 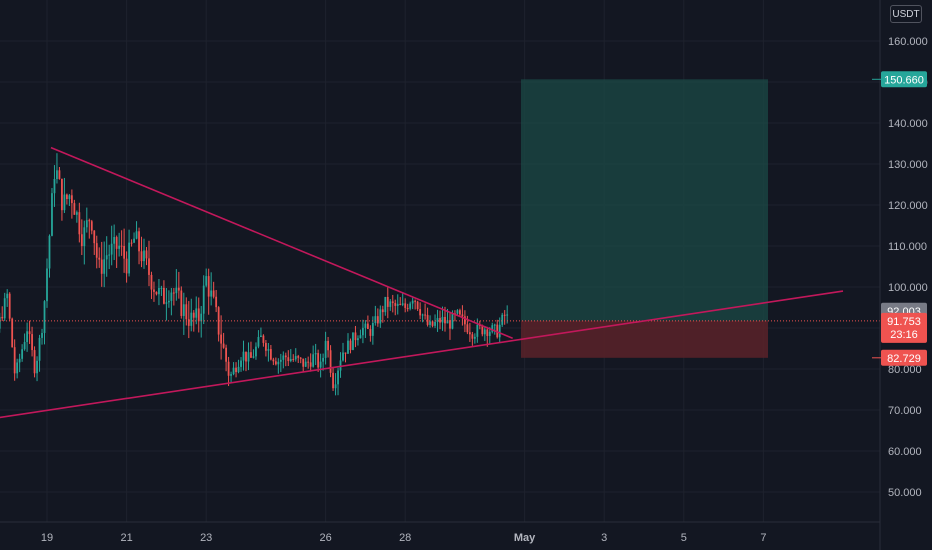 I want to click on time-tick-label: 26, so click(x=325, y=538).